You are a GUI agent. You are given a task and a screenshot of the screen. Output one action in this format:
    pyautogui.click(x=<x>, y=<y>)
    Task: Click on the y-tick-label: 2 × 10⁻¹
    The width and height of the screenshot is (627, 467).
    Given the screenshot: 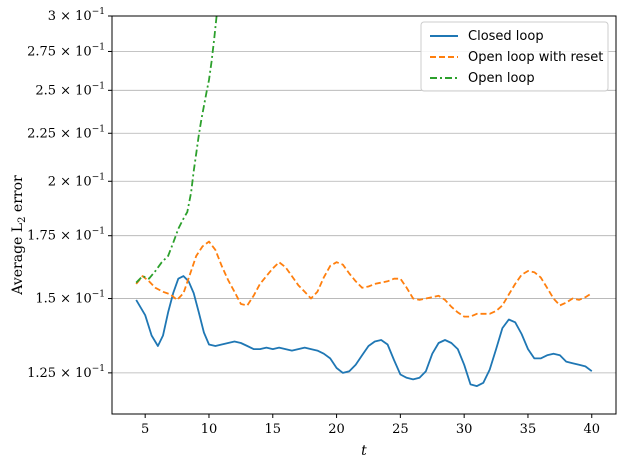 What is the action you would take?
    pyautogui.click(x=76, y=180)
    